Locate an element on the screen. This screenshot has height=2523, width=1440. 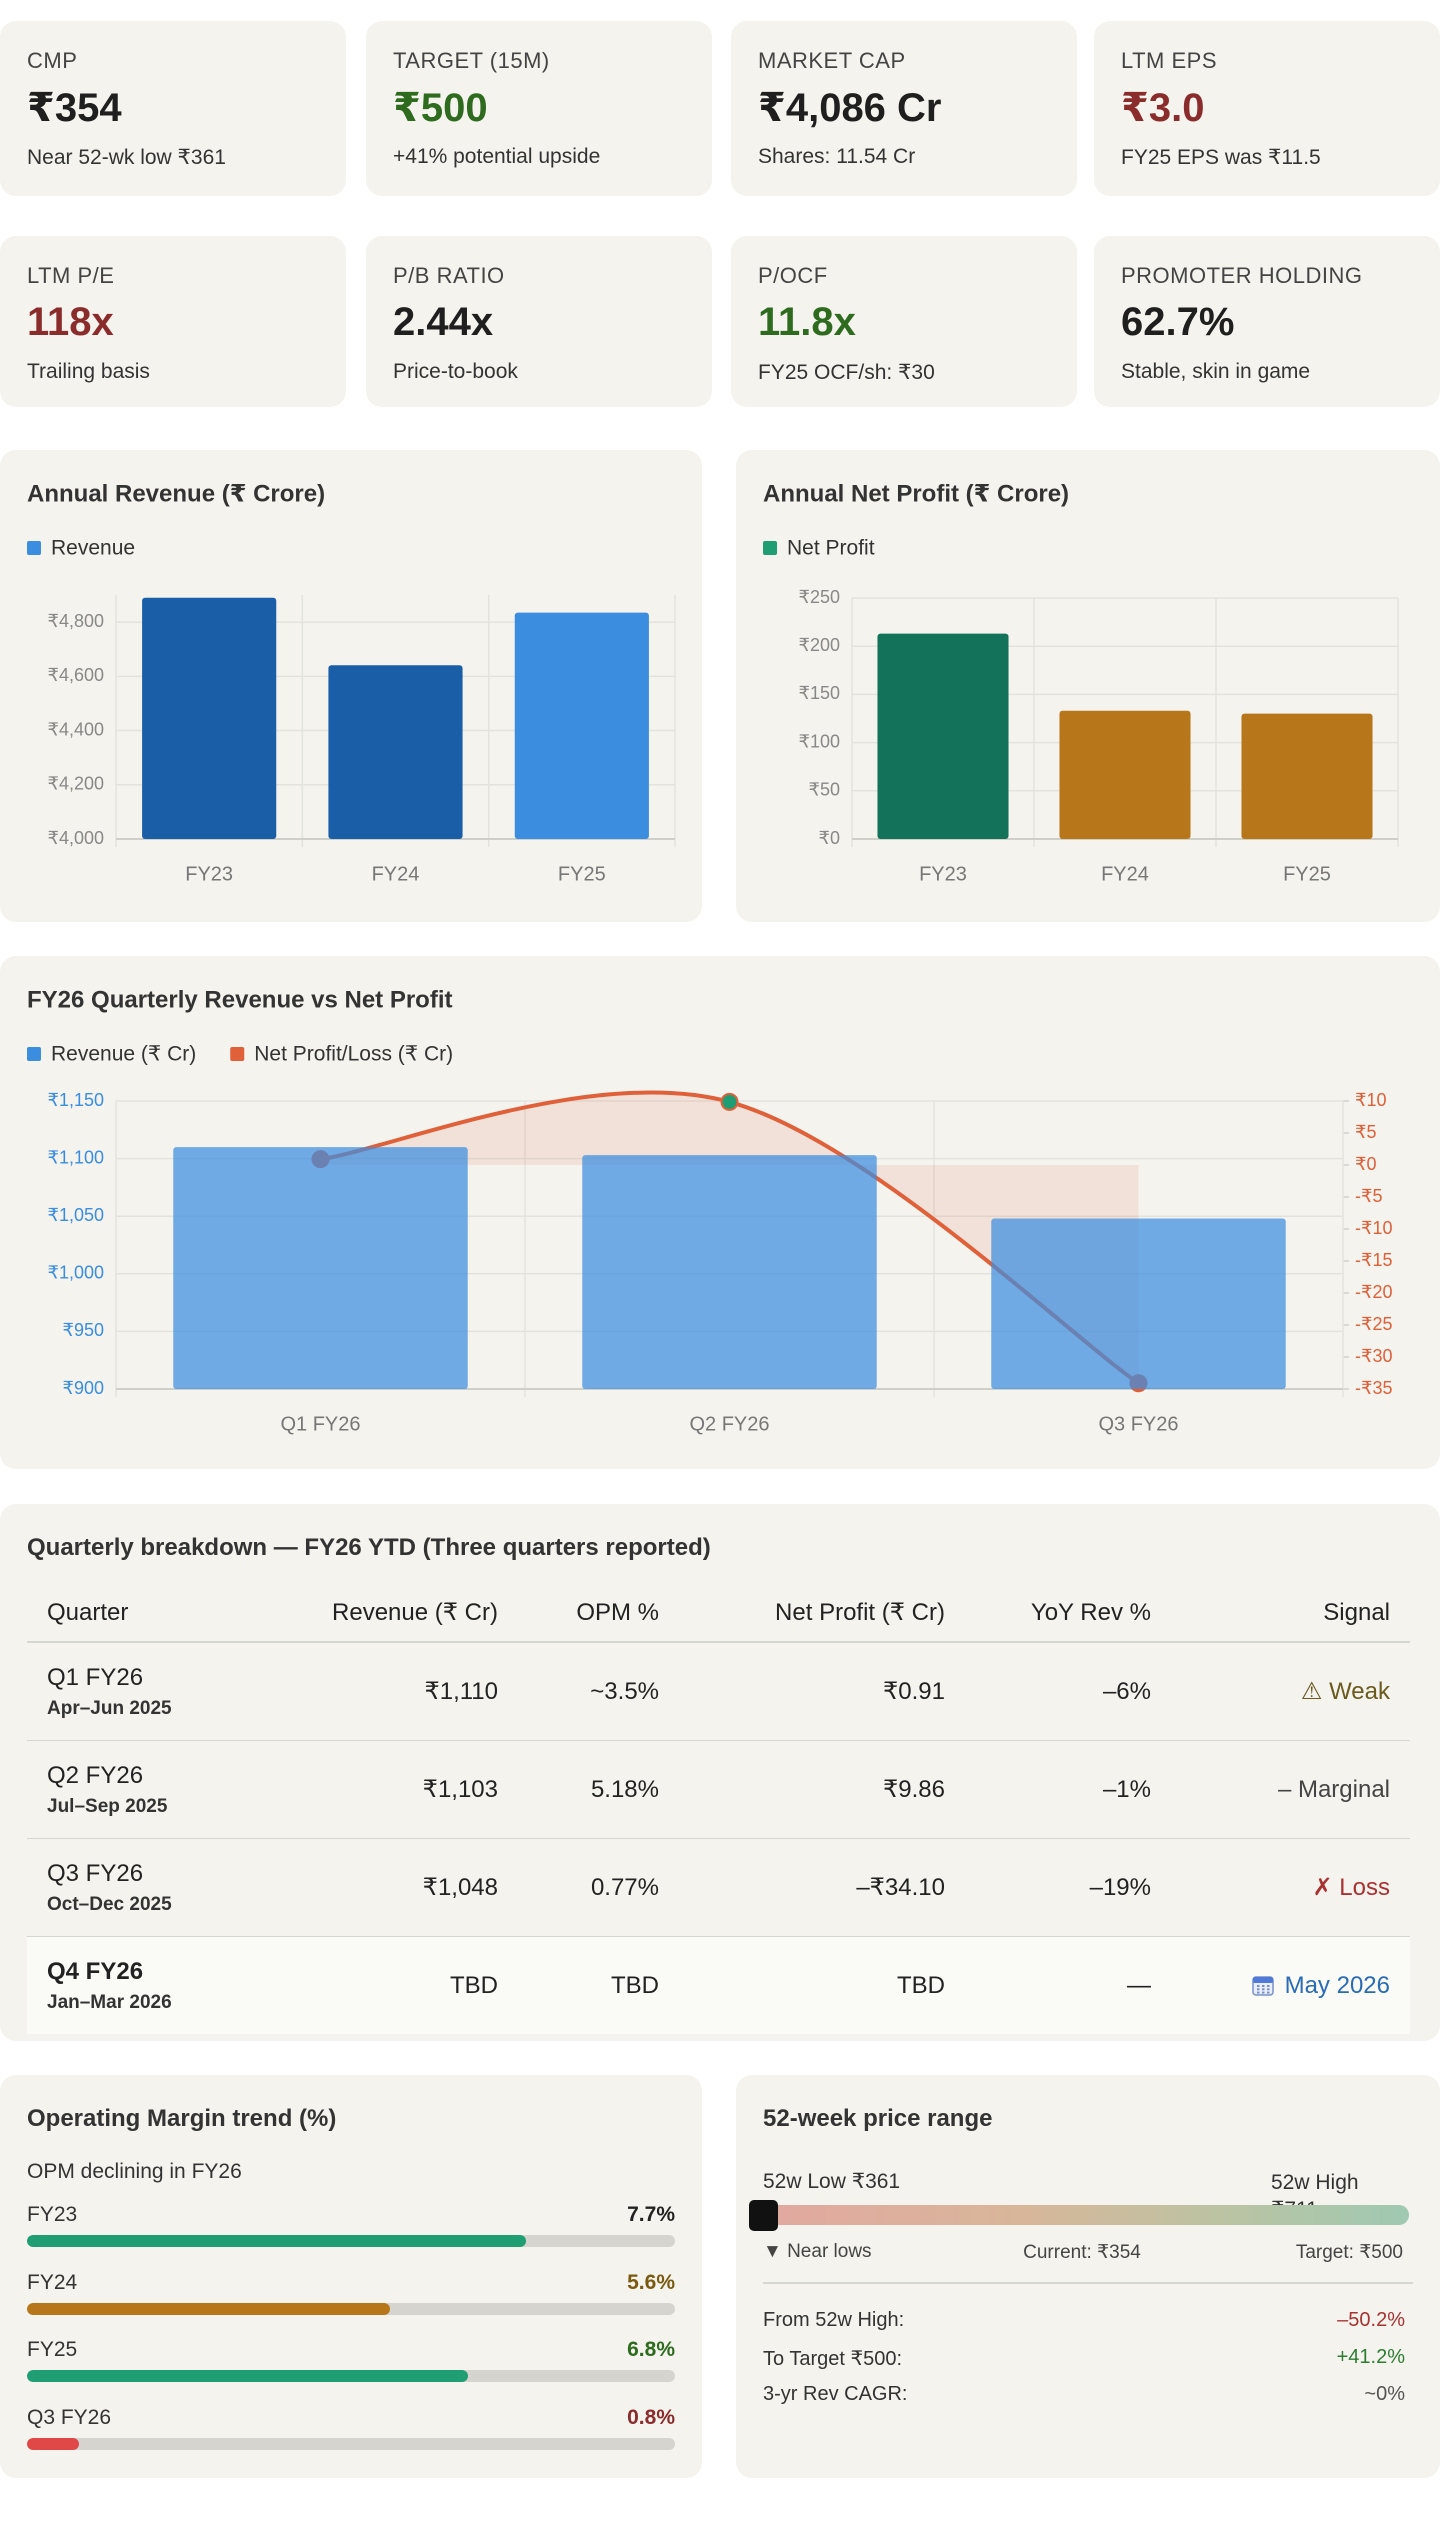
y-tick-label: ₹950 is located at coordinates (83, 1330).